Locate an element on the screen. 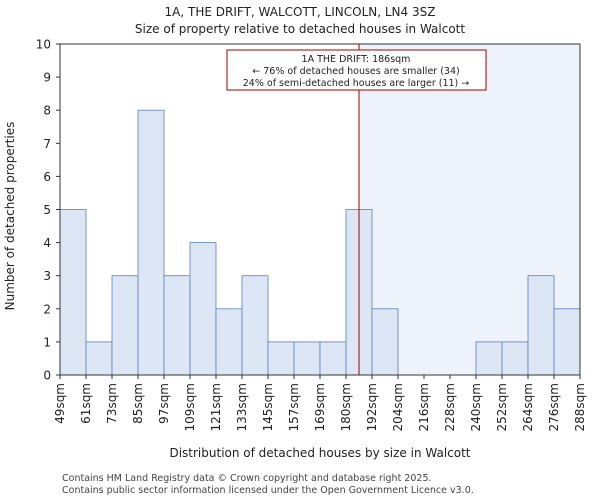  y-tick-label: 2 is located at coordinates (47, 309).